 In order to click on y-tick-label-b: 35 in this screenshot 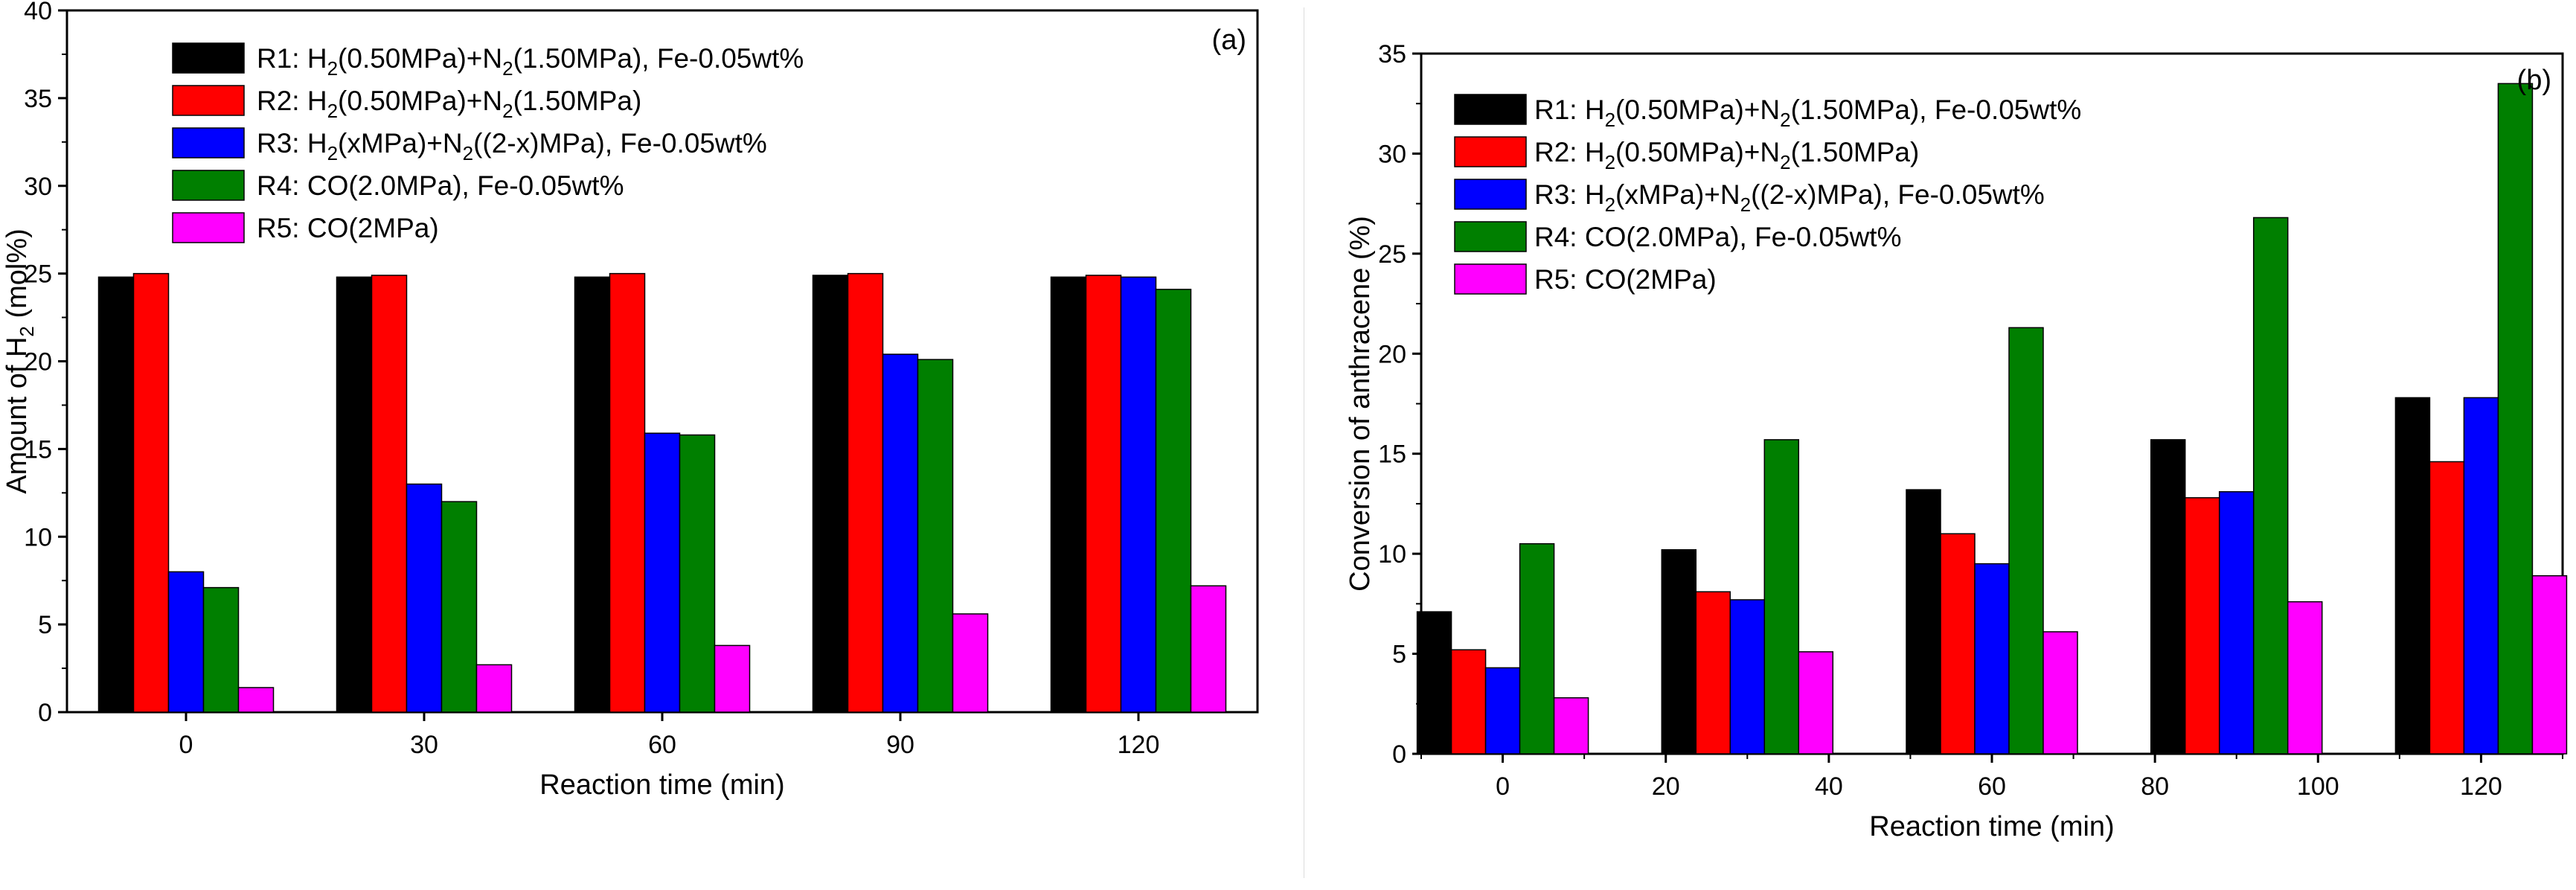, I will do `click(1392, 54)`.